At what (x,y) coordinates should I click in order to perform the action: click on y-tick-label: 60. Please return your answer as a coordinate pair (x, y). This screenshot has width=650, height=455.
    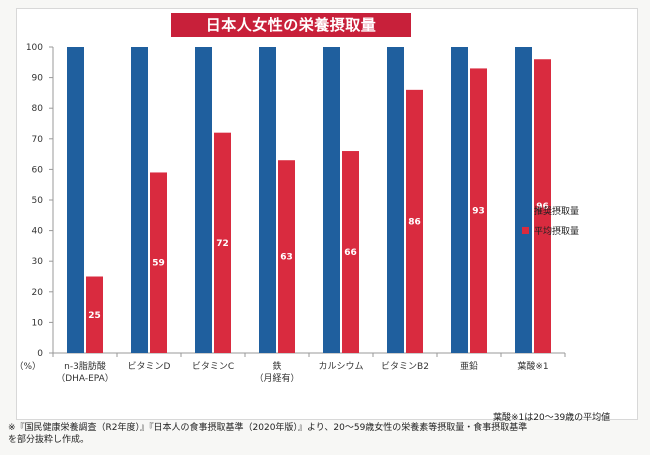
    Looking at the image, I should click on (38, 170).